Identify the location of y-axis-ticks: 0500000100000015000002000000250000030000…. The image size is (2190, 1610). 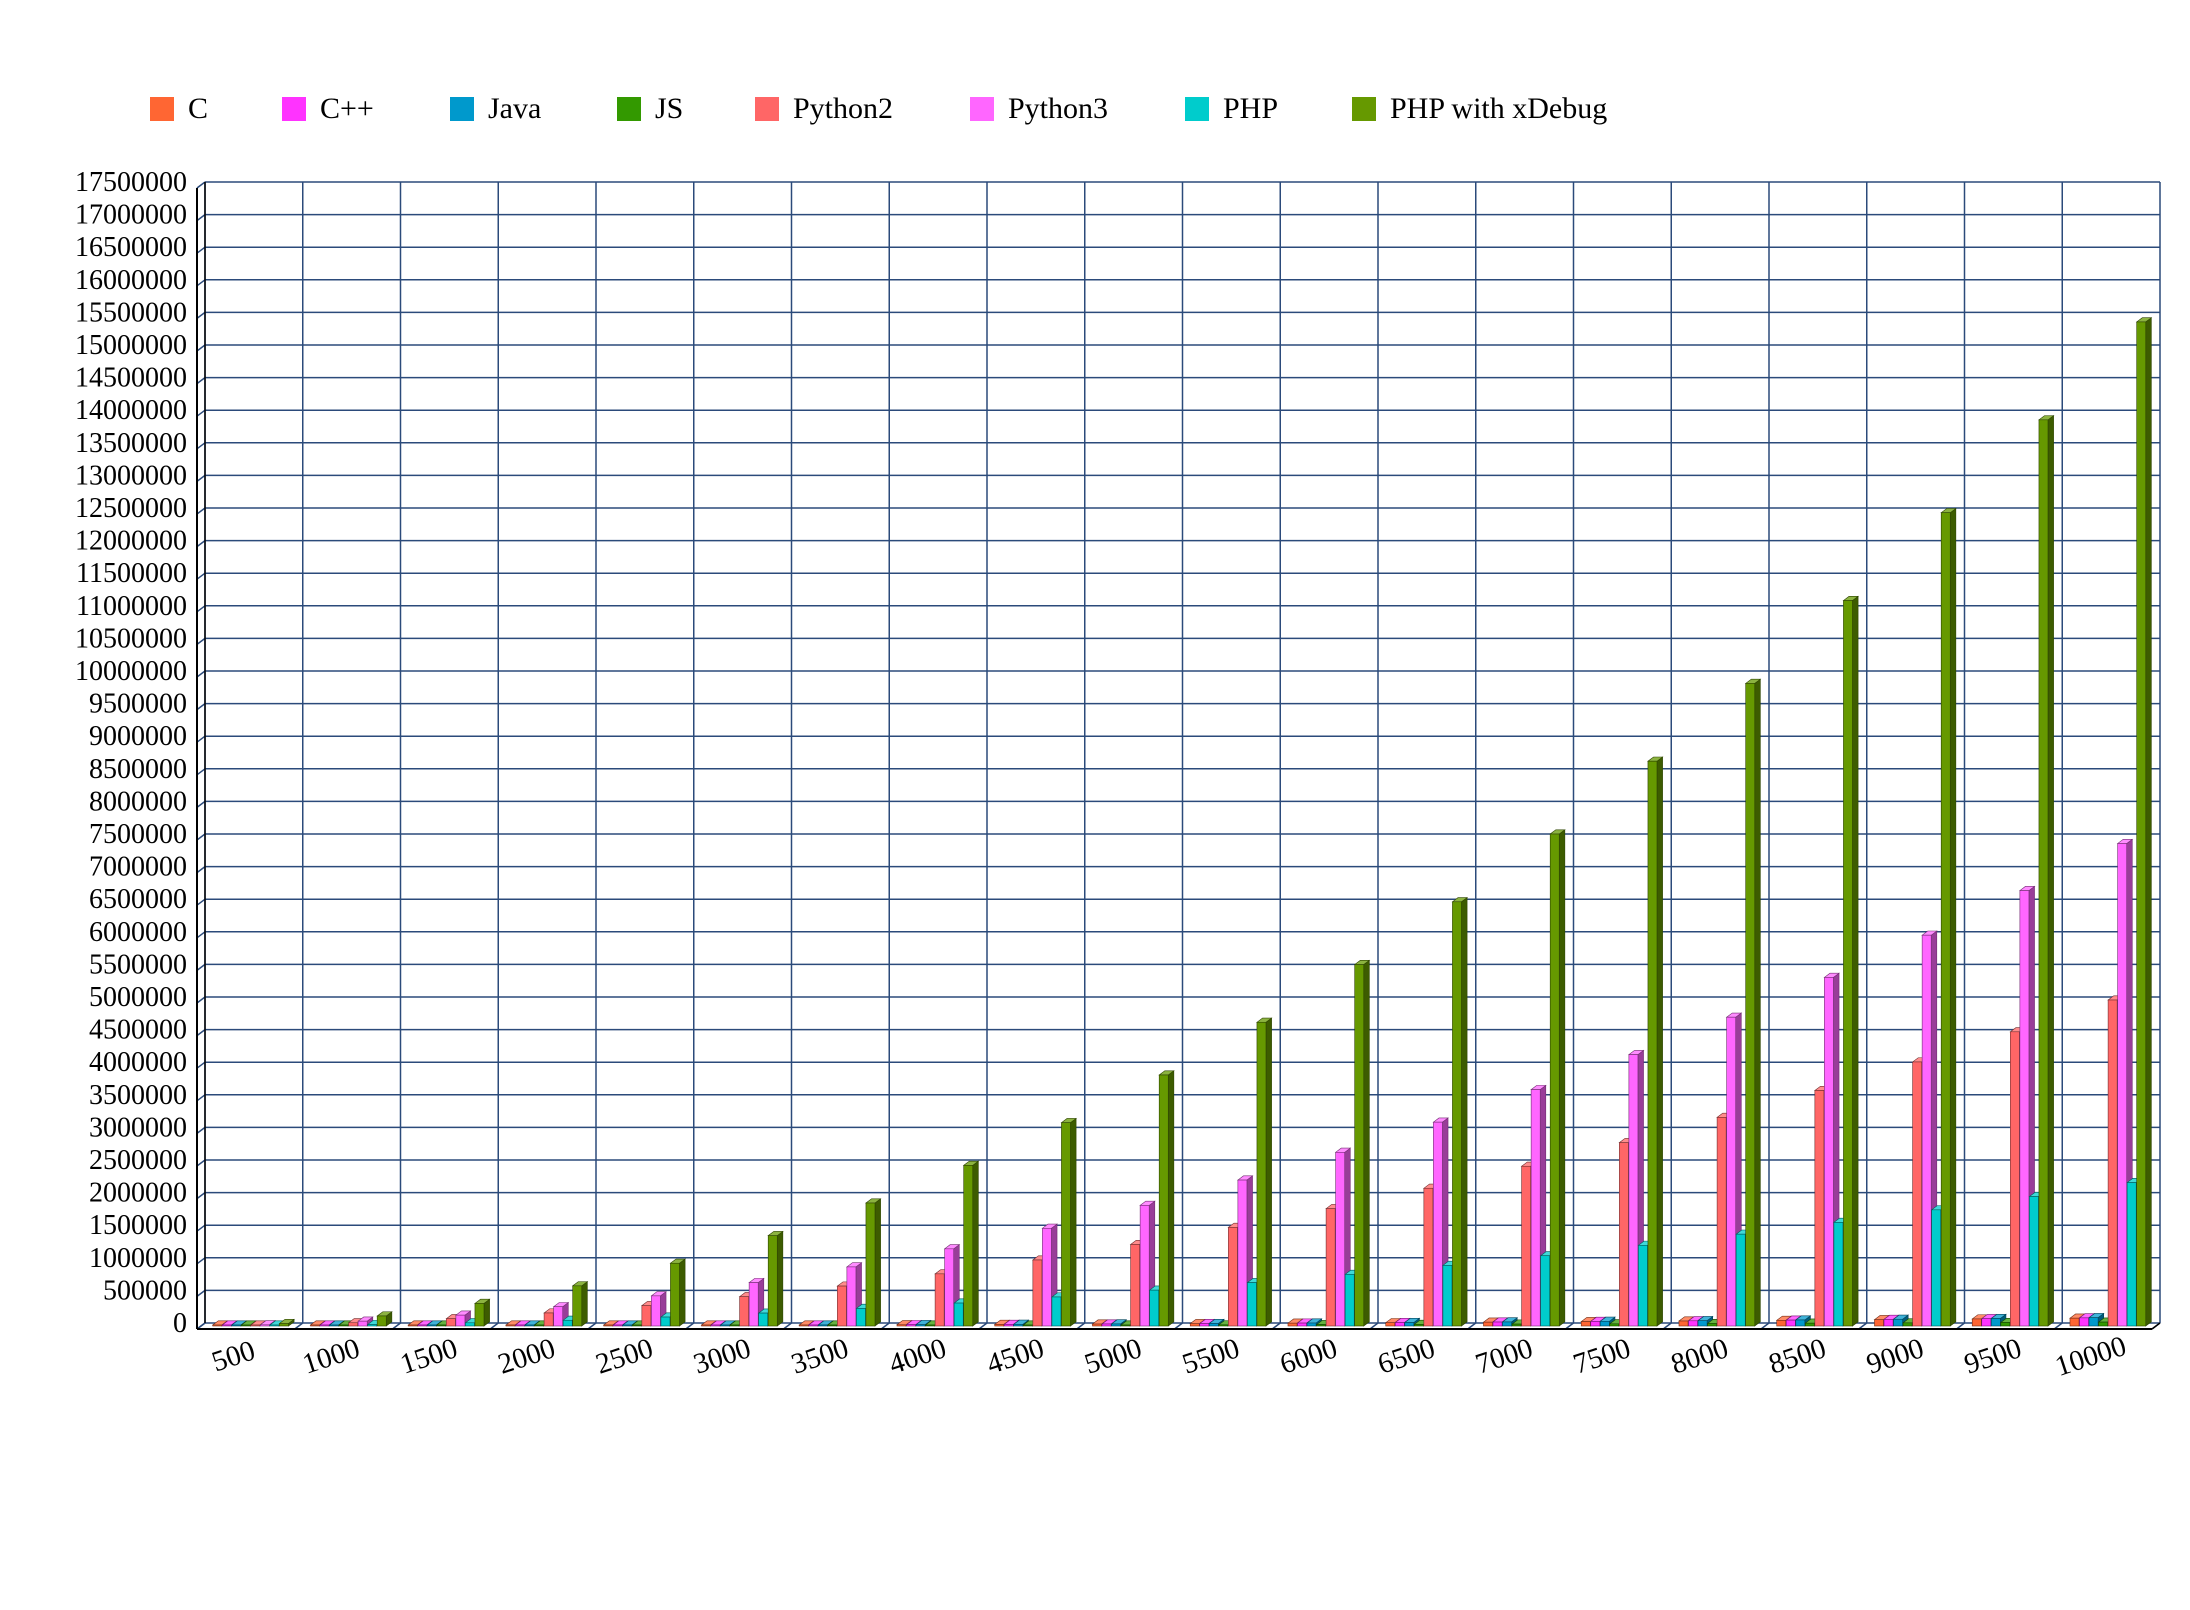
(131, 753).